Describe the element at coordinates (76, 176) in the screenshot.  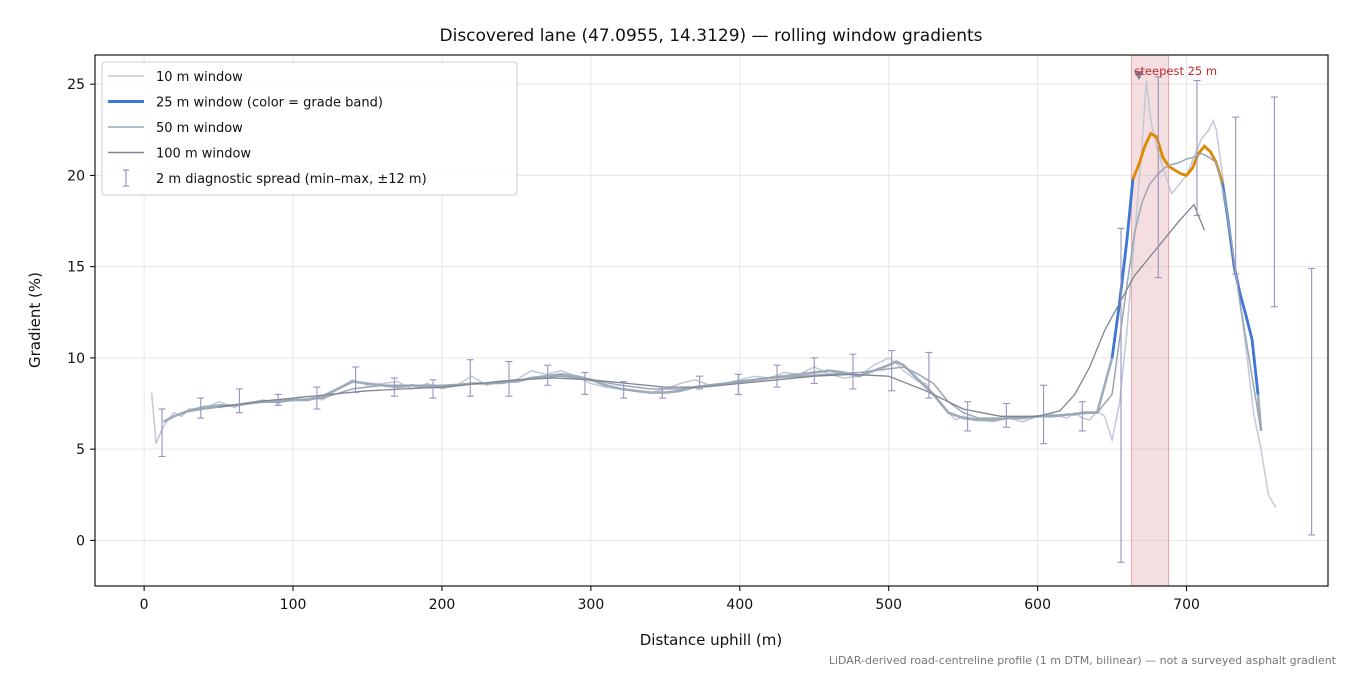
I see `y-tick-label: 20` at that location.